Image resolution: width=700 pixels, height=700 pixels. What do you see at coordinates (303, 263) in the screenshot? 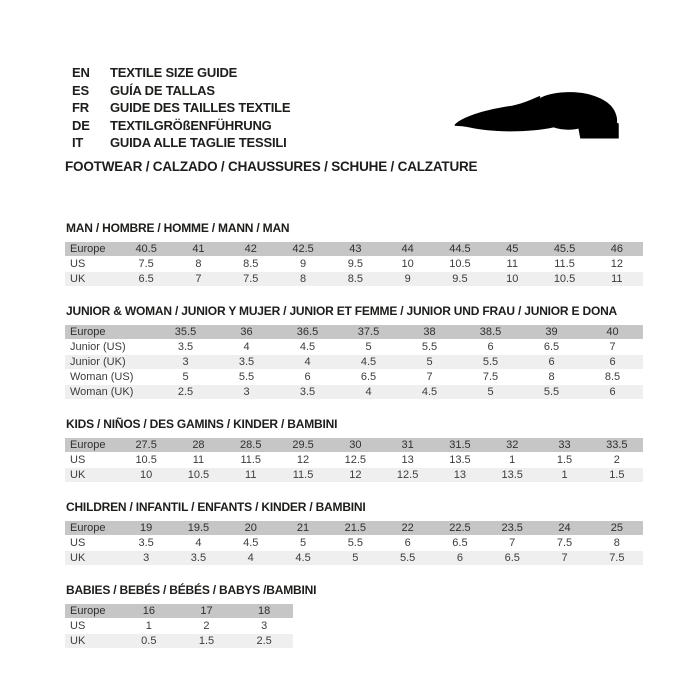
I see `size-cell: 9` at bounding box center [303, 263].